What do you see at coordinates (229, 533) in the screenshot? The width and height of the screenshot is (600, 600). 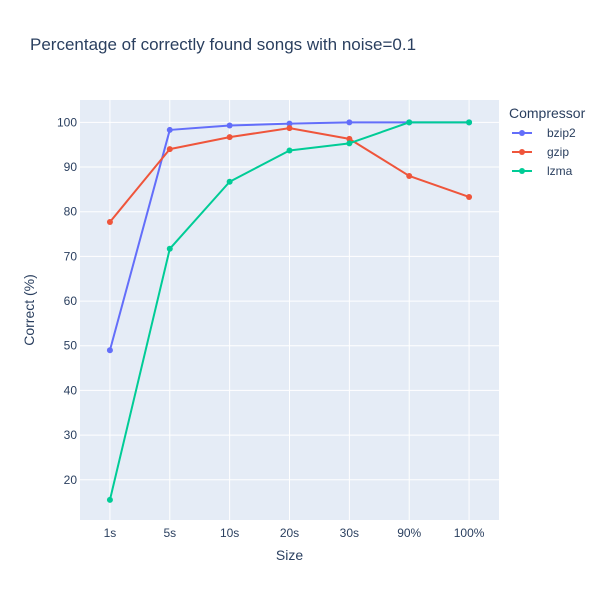 I see `x-tick-label: 10s` at bounding box center [229, 533].